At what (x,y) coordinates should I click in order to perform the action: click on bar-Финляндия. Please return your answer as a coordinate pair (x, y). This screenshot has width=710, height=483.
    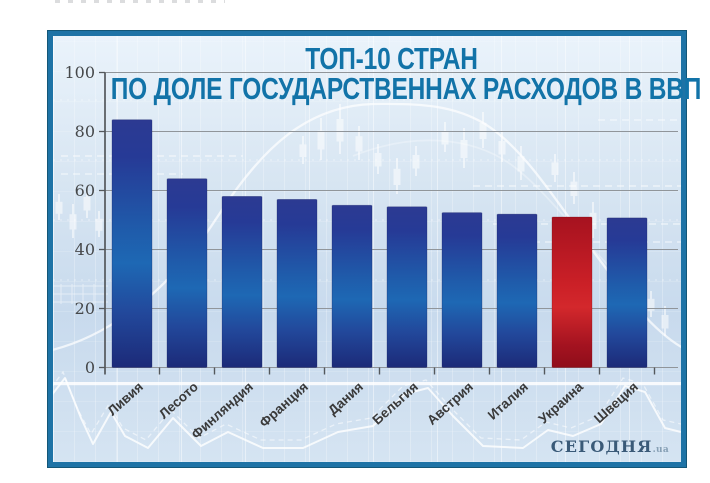
    Looking at the image, I should click on (242, 281).